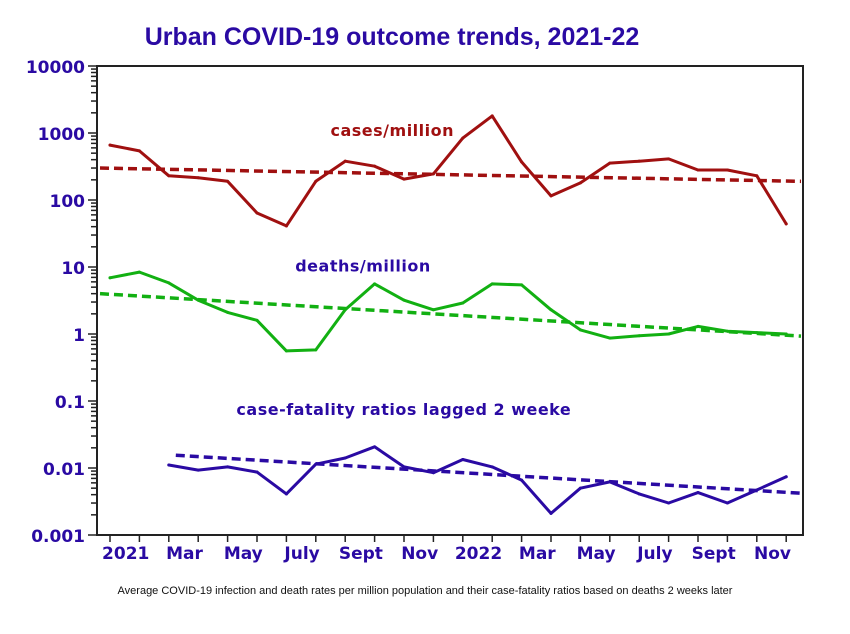 This screenshot has height=634, width=850. What do you see at coordinates (73, 269) in the screenshot?
I see `y-tick-label: 10` at bounding box center [73, 269].